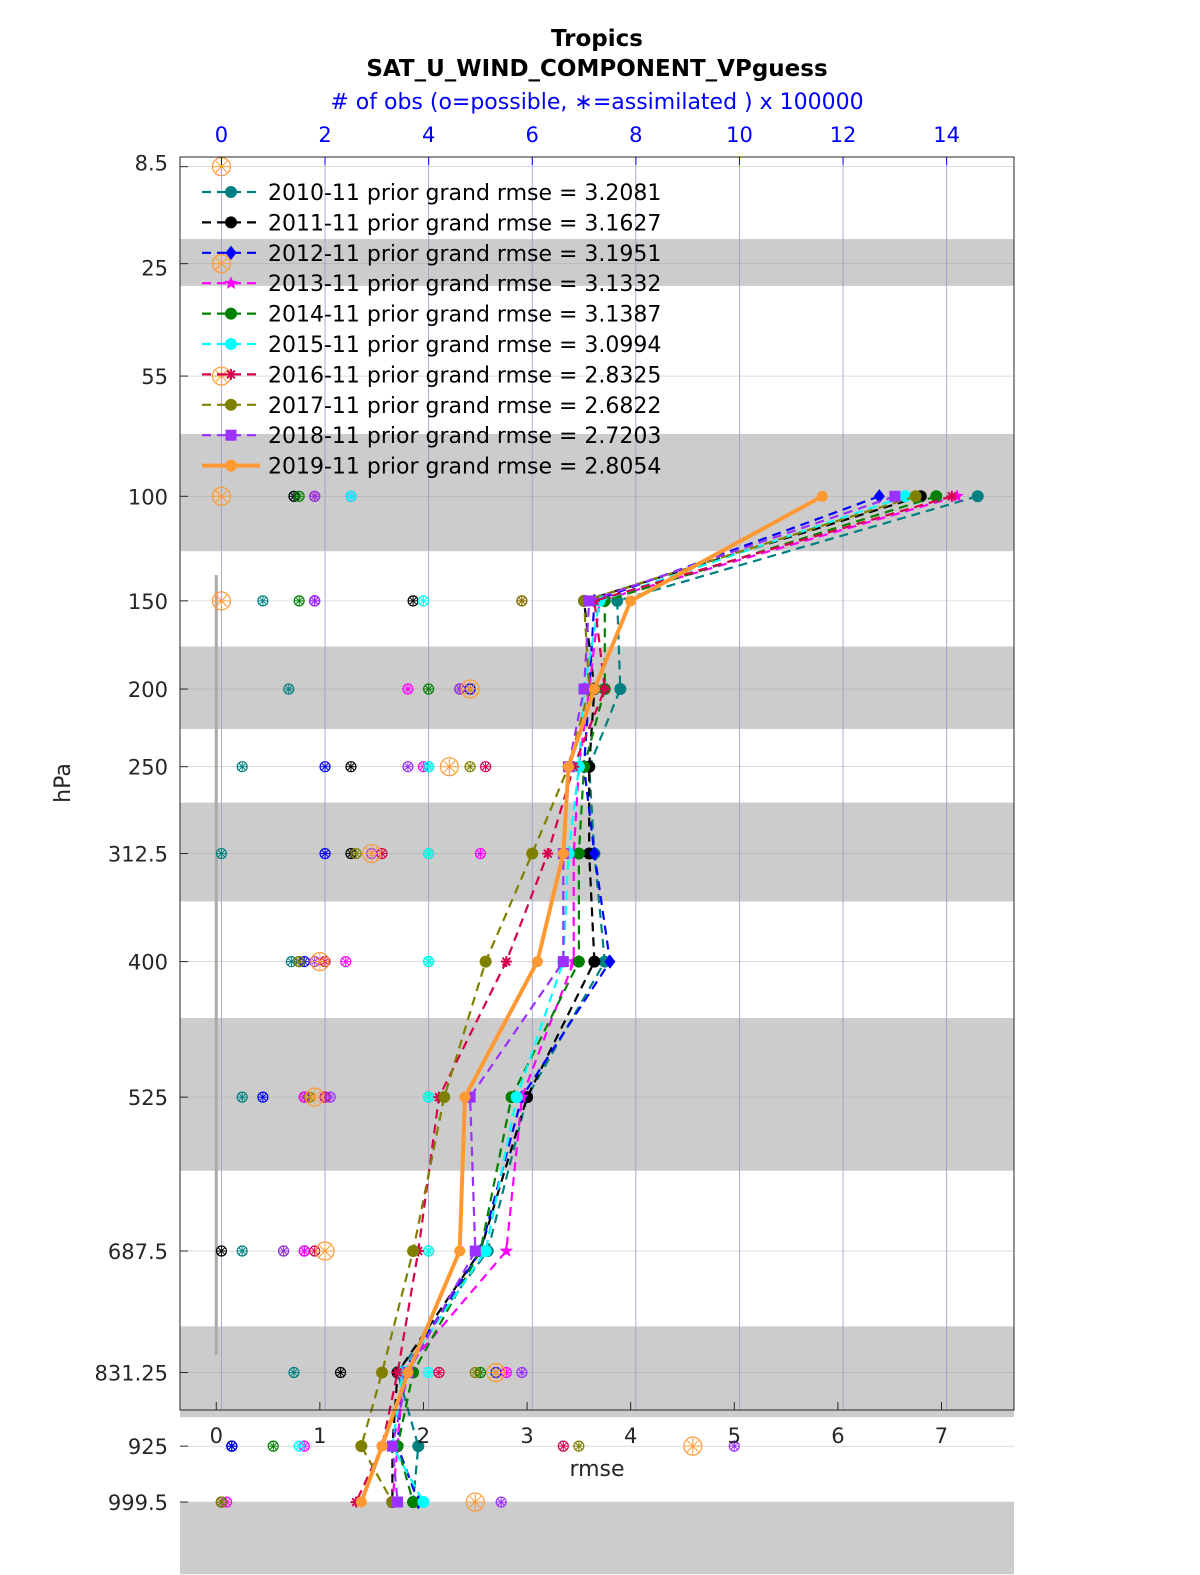 The height and width of the screenshot is (1575, 1200). I want to click on shaded-band, so click(597, 1538).